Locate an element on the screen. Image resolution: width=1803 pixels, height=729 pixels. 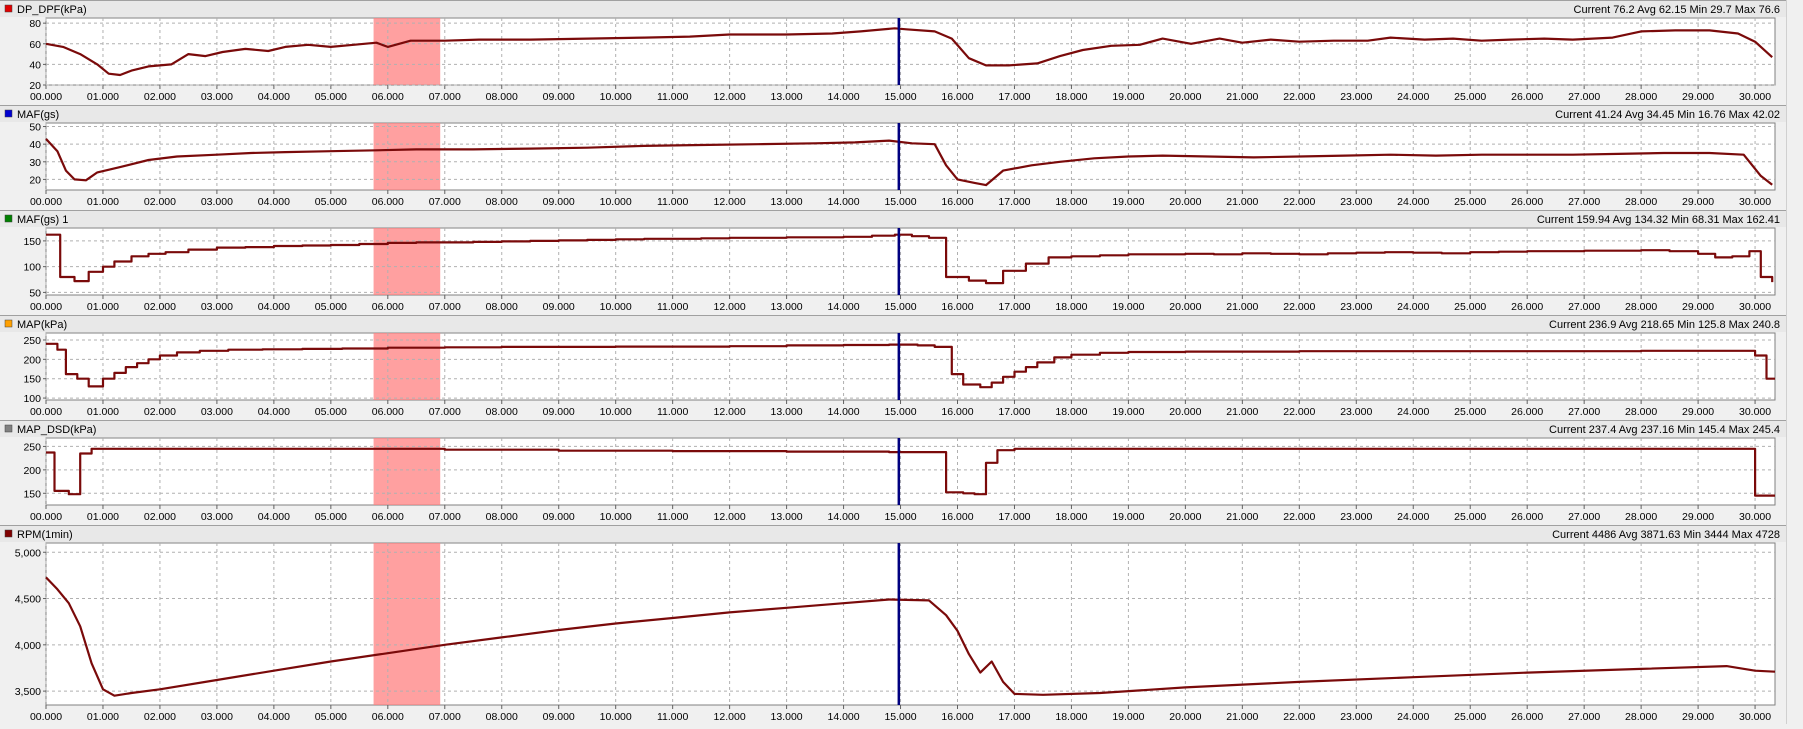
vertical-scrollbar is located at coordinates (1794, 362).